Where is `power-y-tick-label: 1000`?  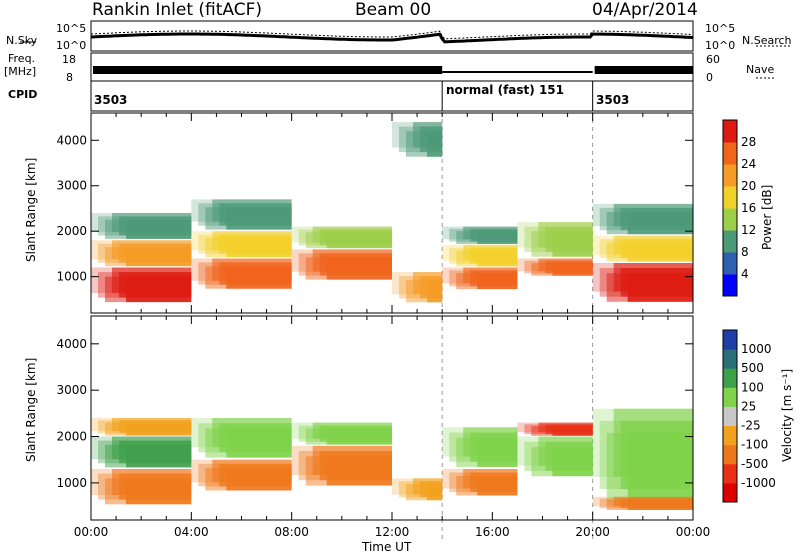 power-y-tick-label: 1000 is located at coordinates (71, 277).